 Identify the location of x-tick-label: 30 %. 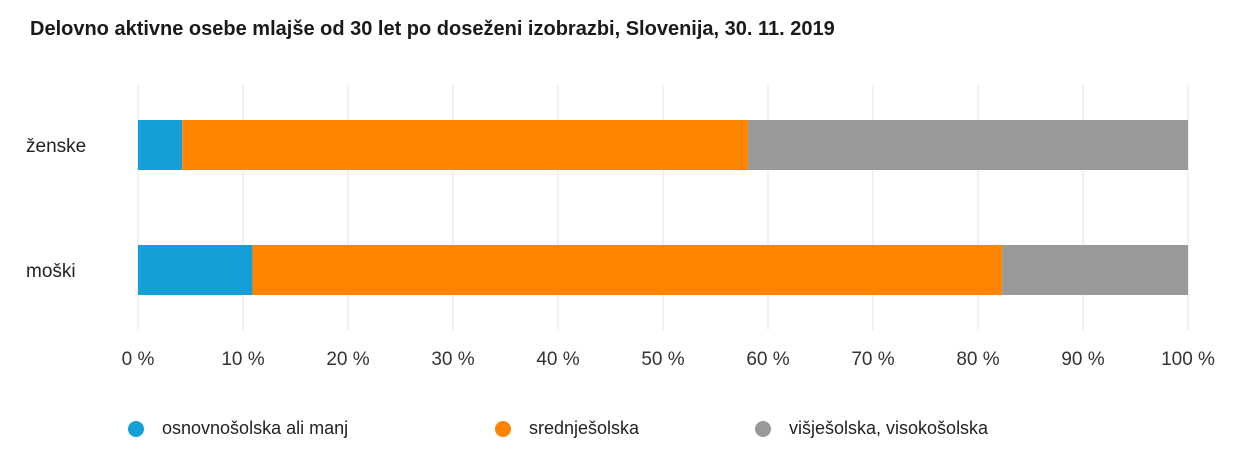
(452, 359).